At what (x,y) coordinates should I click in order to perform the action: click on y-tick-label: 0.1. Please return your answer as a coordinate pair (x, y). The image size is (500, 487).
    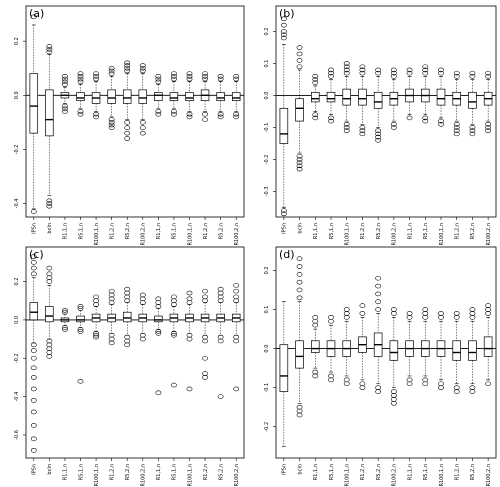
    Looking at the image, I should click on (267, 310).